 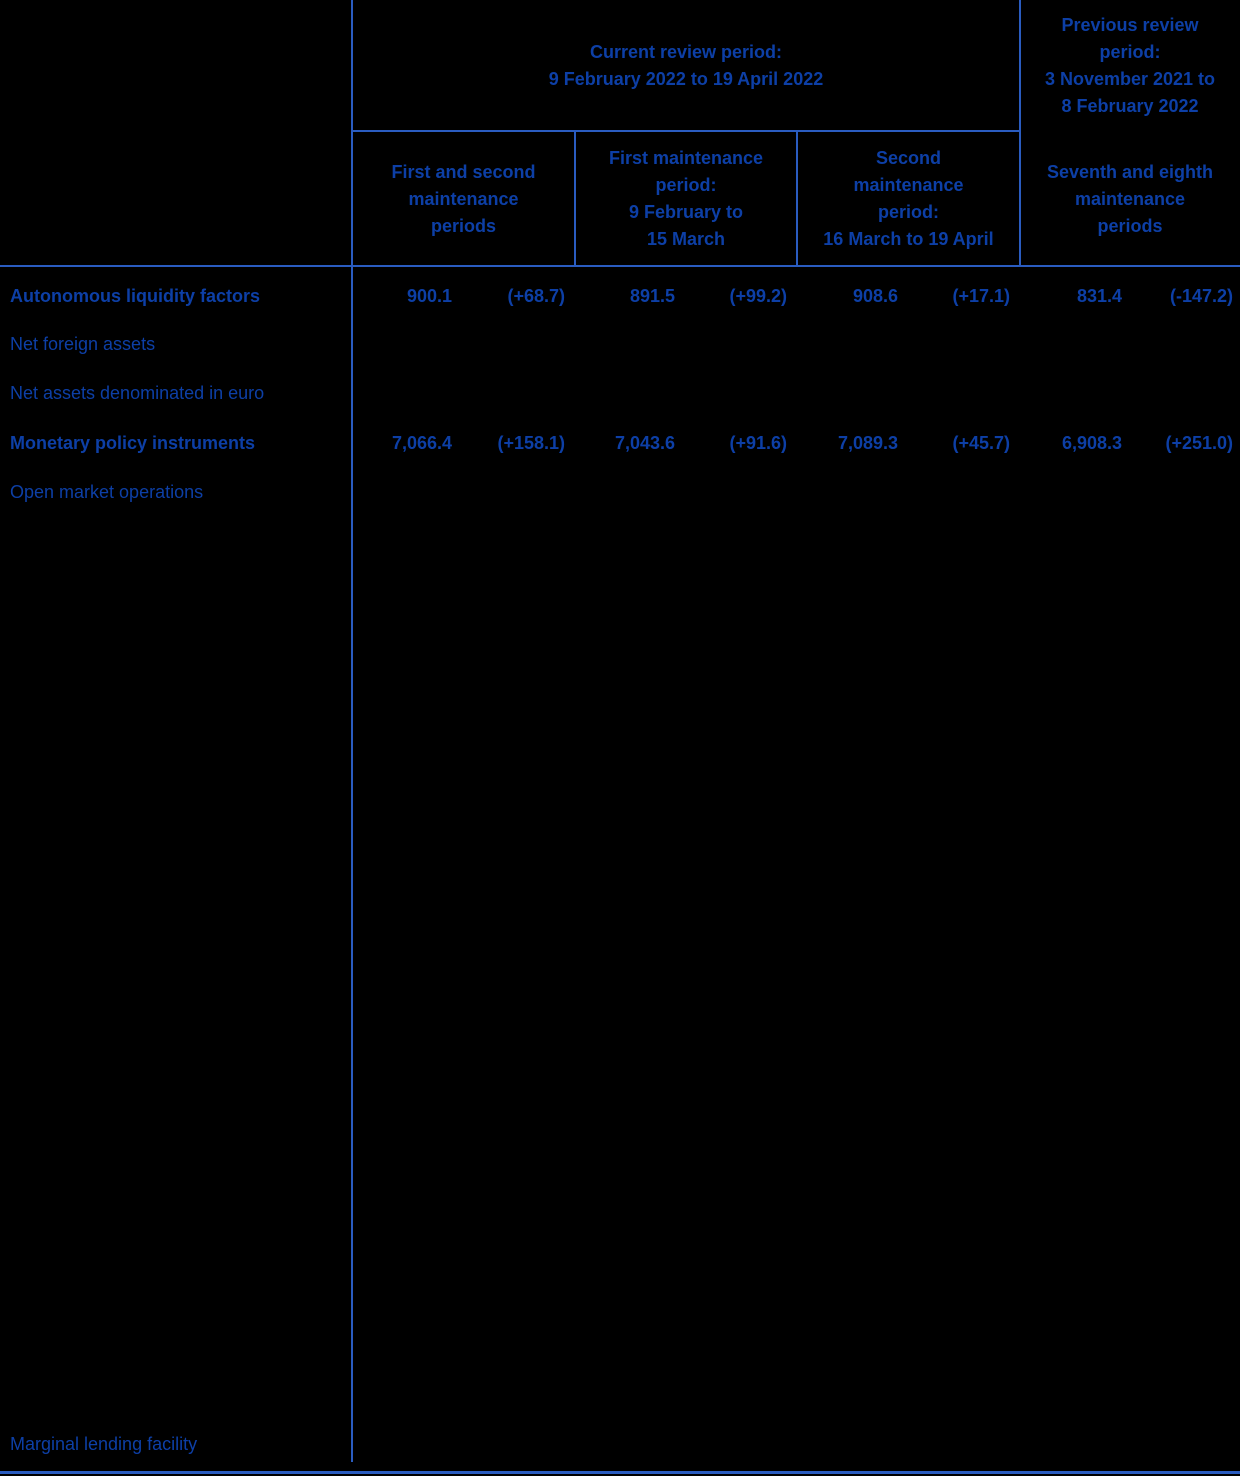 What do you see at coordinates (1020, 133) in the screenshot?
I see `table-border-vertical-previous-period` at bounding box center [1020, 133].